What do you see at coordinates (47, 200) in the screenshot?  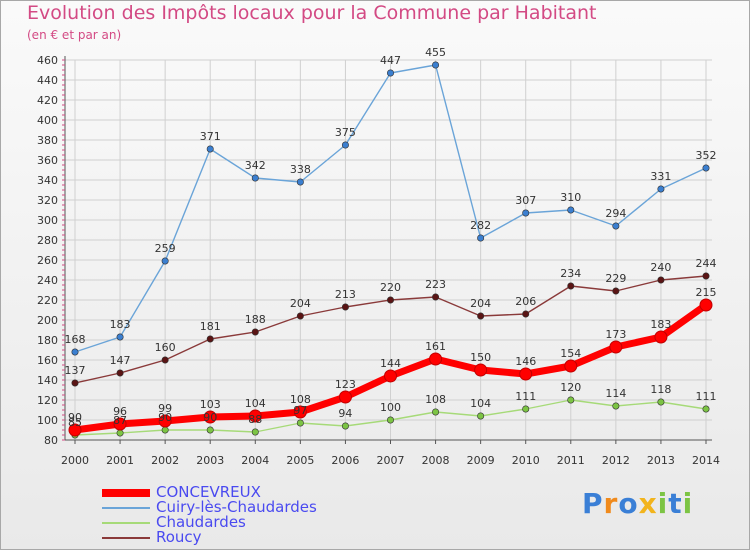 I see `y-tick-label: 320` at bounding box center [47, 200].